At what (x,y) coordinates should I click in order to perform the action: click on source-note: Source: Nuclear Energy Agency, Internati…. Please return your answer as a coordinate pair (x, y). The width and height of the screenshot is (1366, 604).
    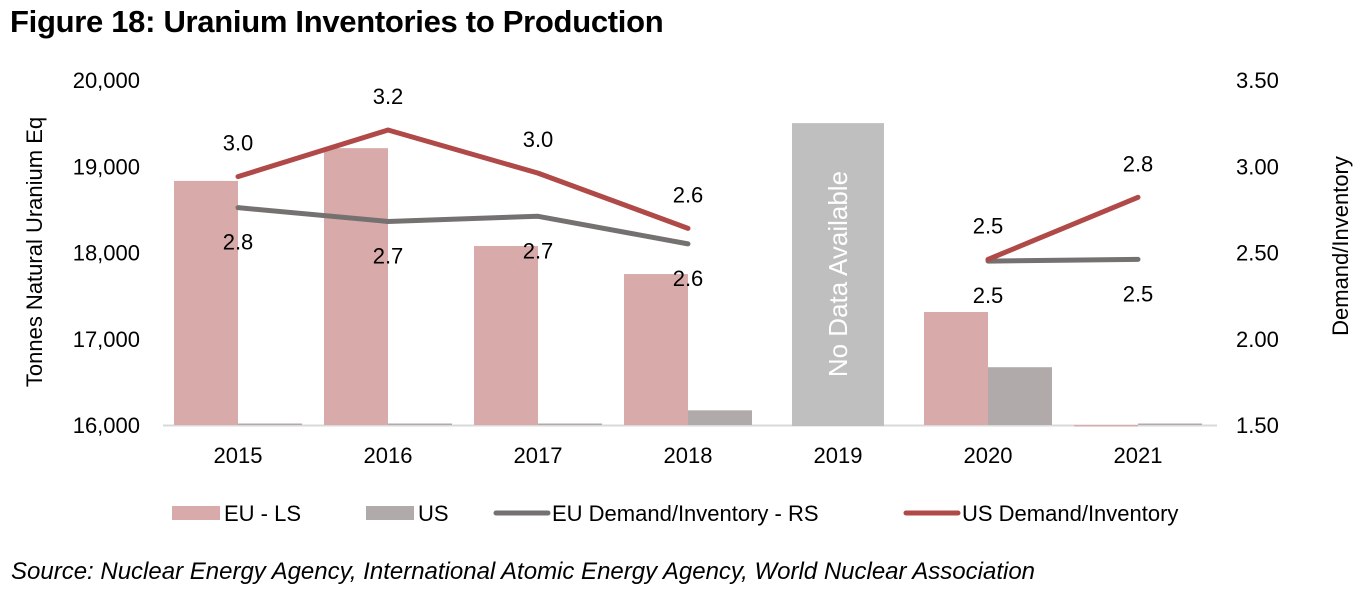
    Looking at the image, I should click on (523, 571).